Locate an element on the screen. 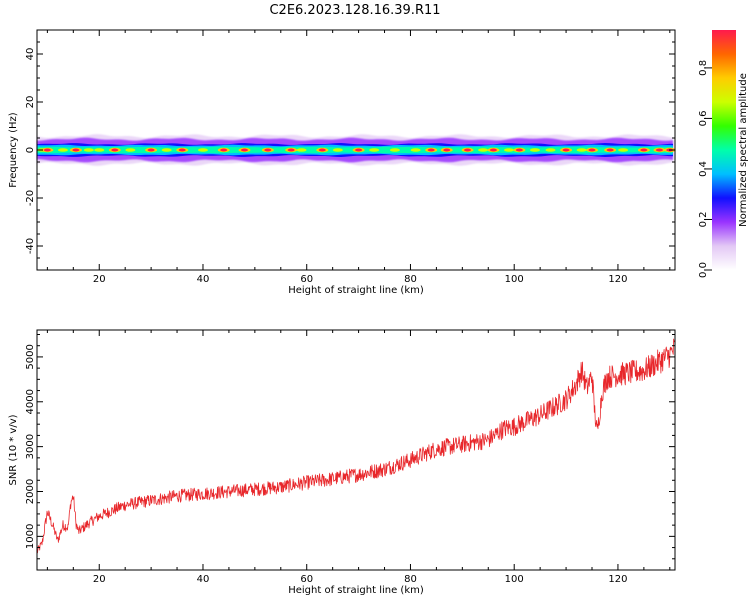 This screenshot has width=750, height=604. spectrogram-y-tick-label: 20 is located at coordinates (30, 102).